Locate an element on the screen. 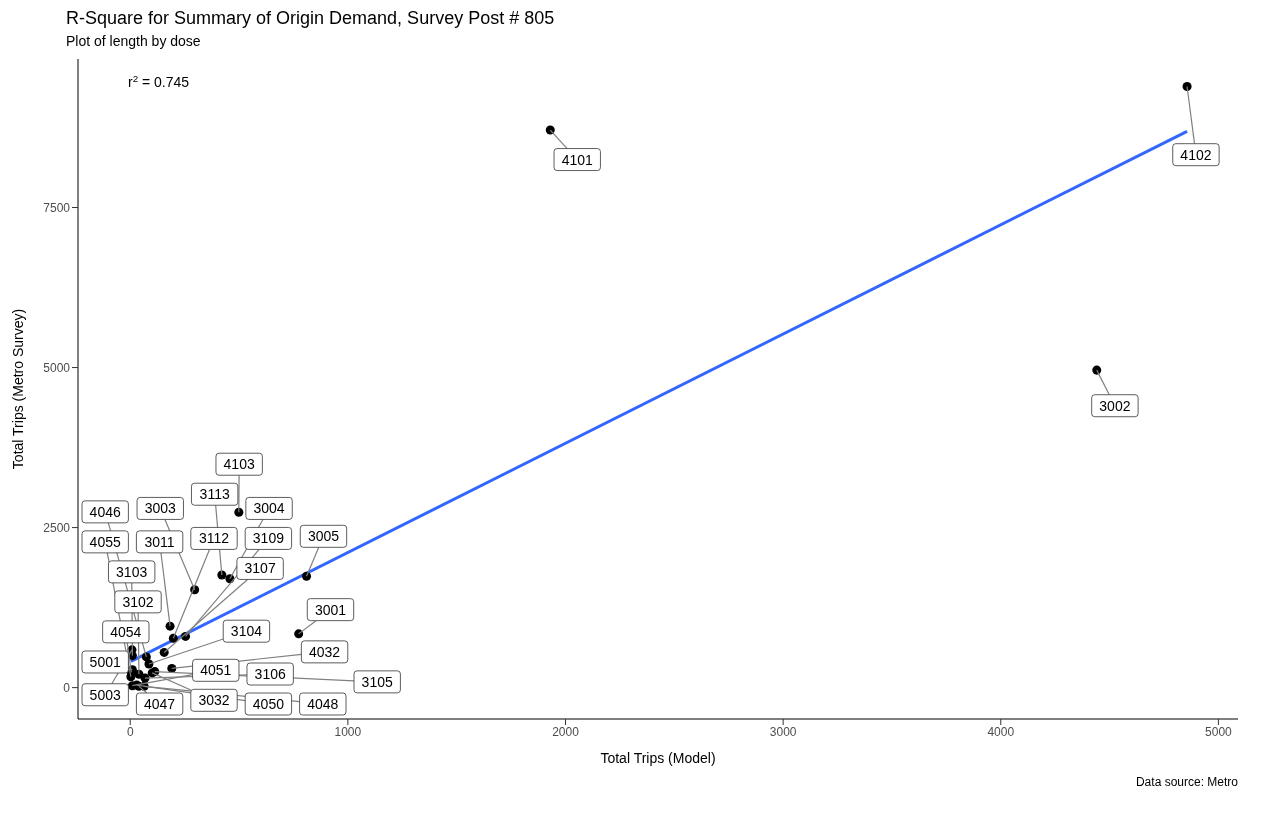  annotation: 5001 is located at coordinates (105, 661).